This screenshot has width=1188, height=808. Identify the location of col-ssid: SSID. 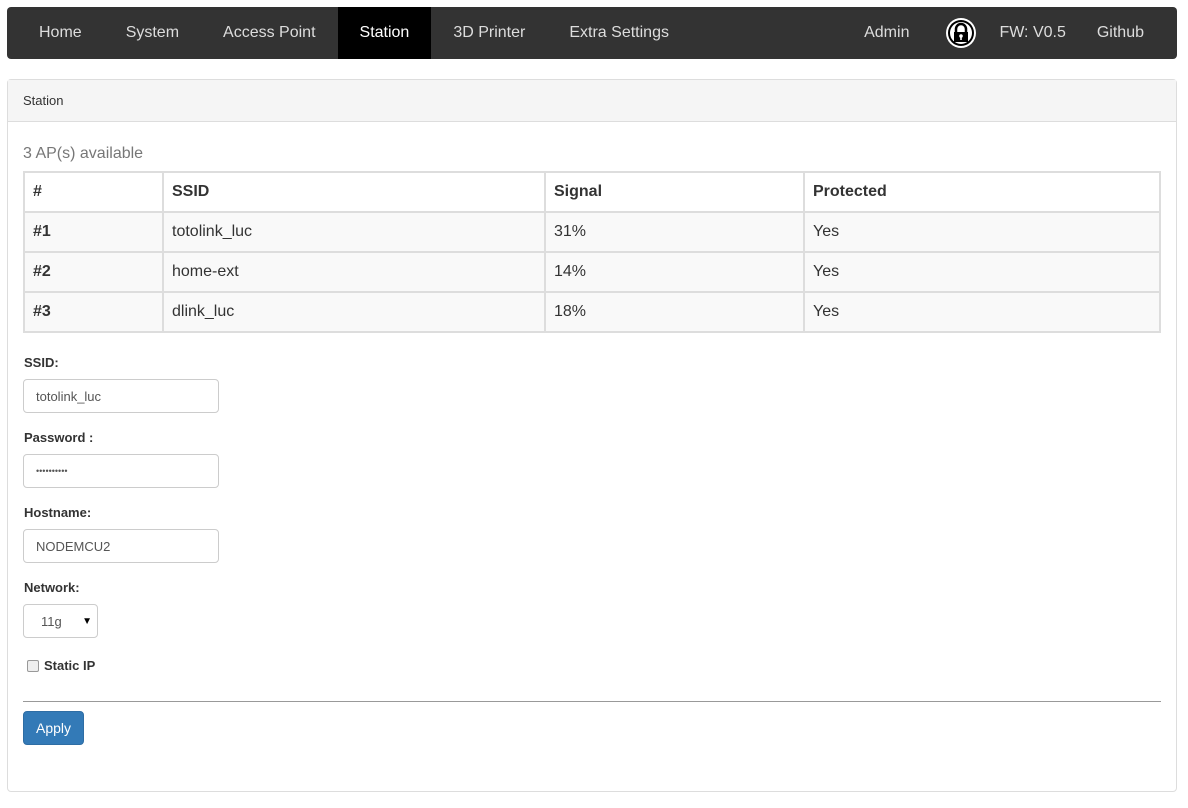
(354, 192).